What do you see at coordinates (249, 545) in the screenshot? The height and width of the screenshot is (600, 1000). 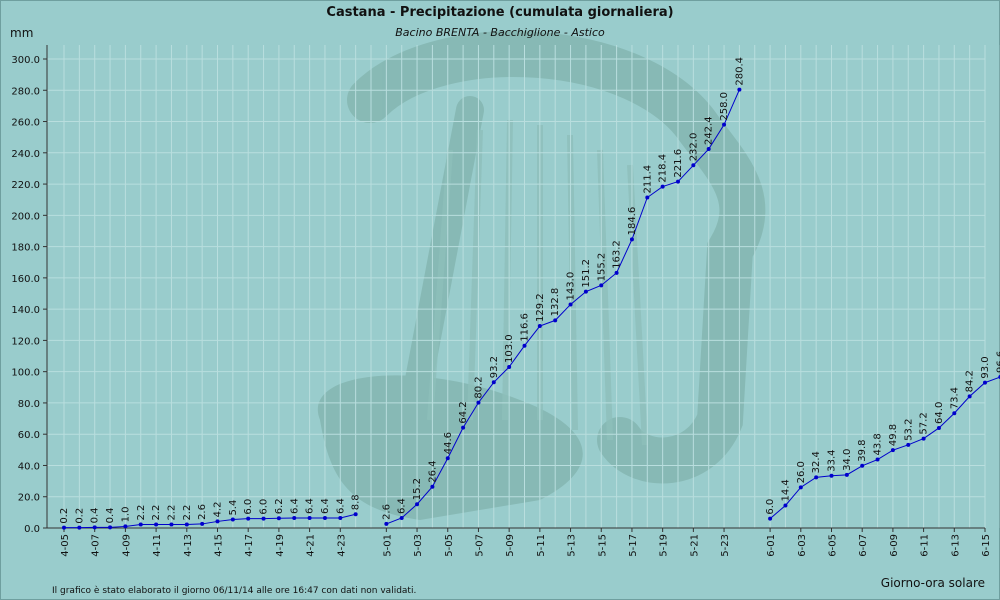 I see `x-tick-label: 4-17` at bounding box center [249, 545].